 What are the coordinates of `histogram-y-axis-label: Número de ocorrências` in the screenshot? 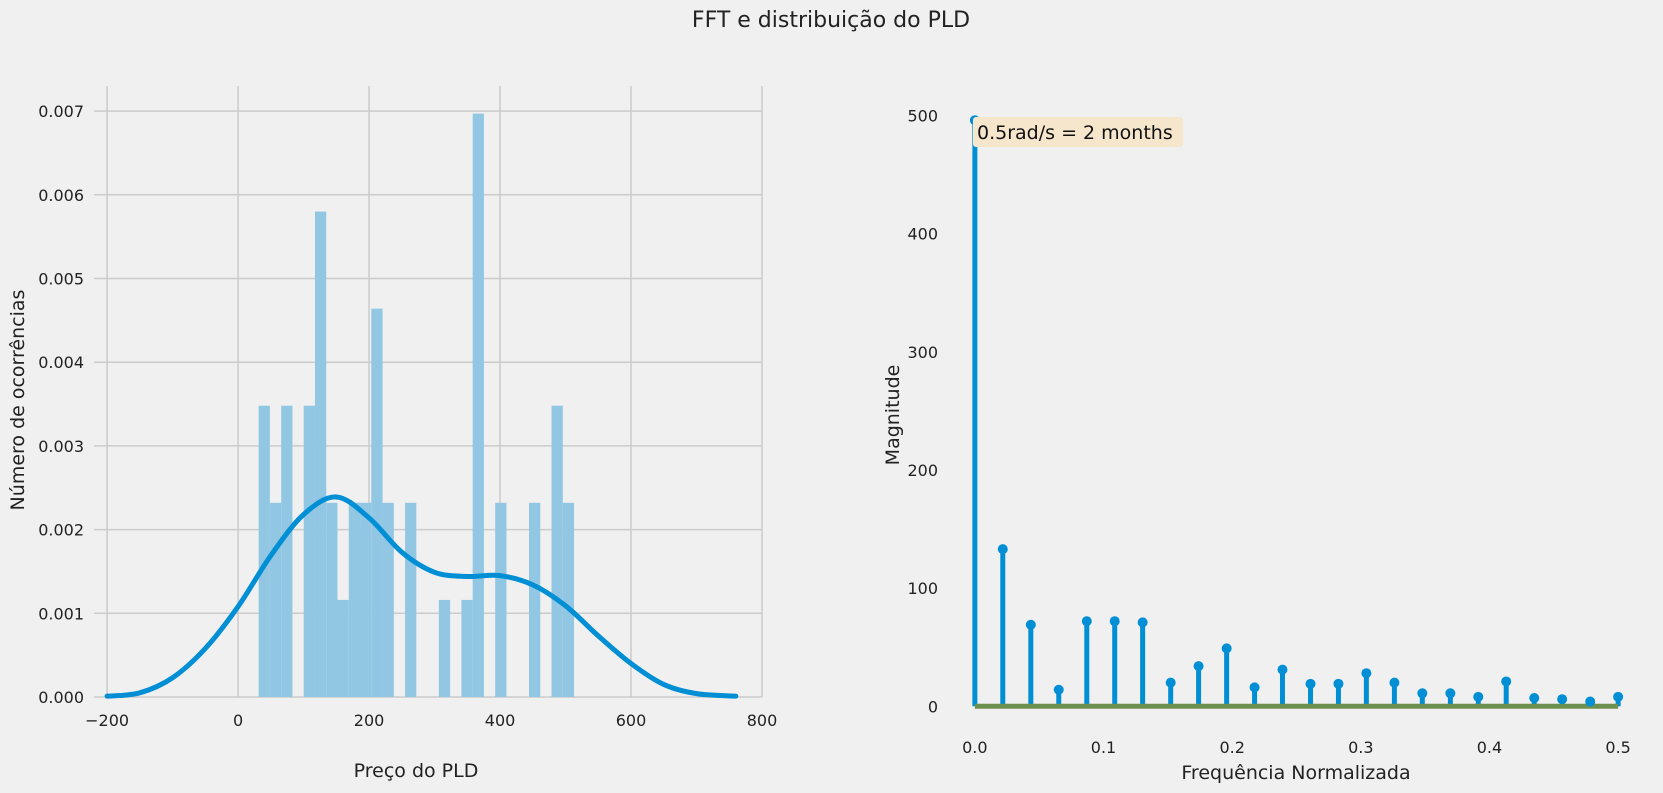 It's located at (18, 400).